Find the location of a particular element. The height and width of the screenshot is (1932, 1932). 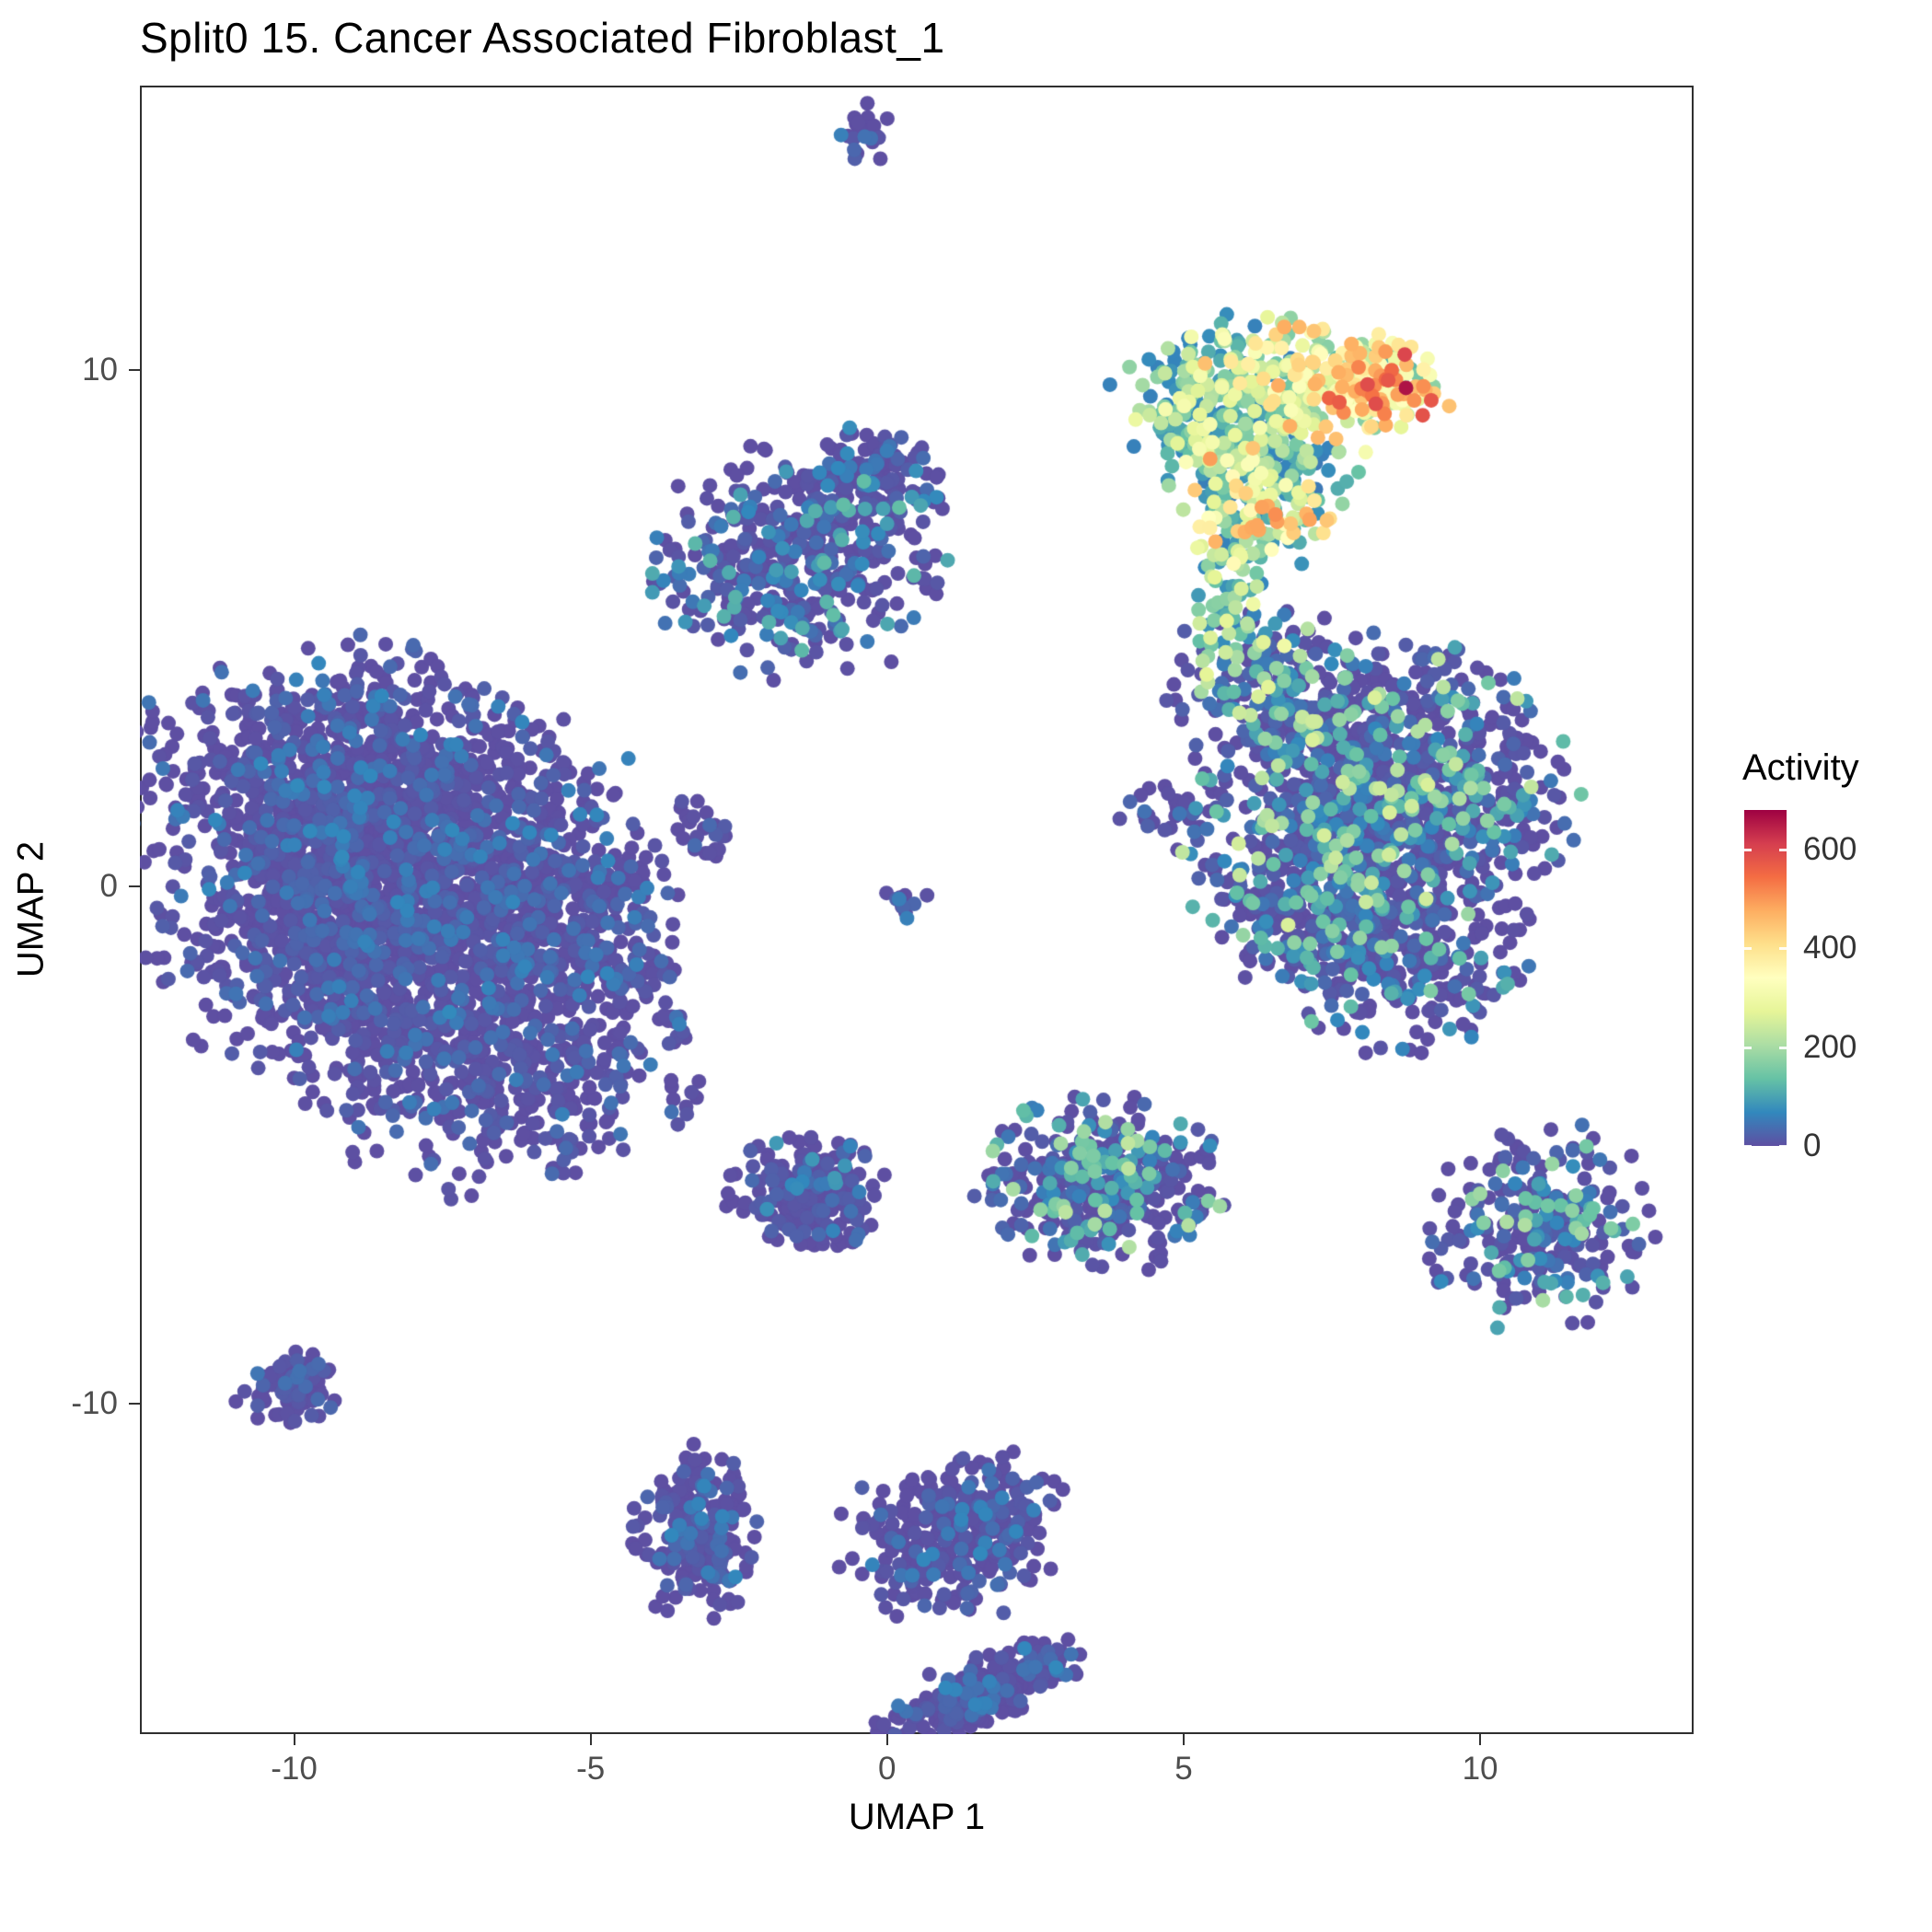

x-tick-label: -5 is located at coordinates (591, 1769).